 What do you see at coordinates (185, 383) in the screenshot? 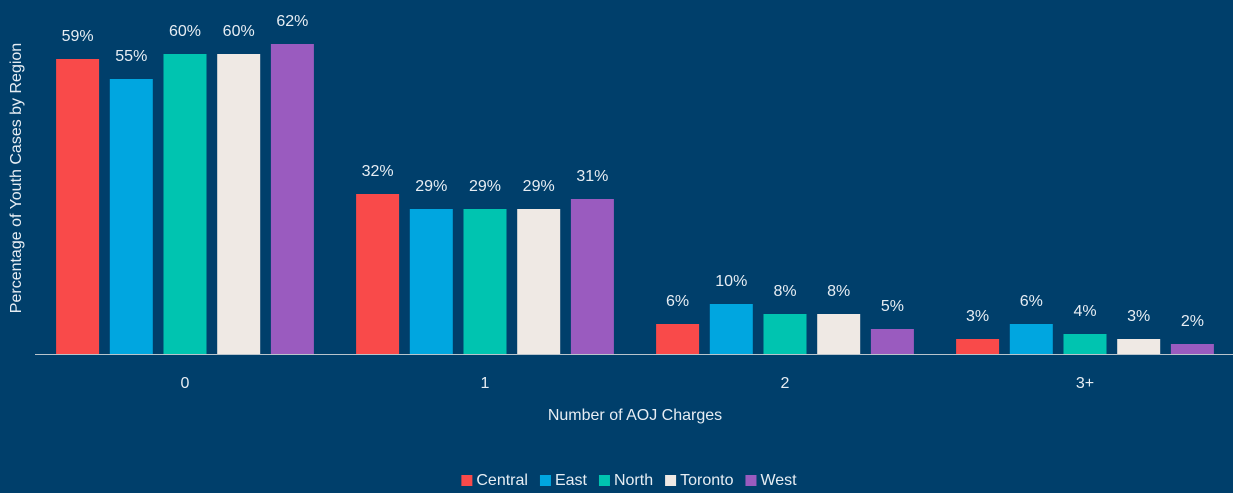
I see `x-tick-label: 0` at bounding box center [185, 383].